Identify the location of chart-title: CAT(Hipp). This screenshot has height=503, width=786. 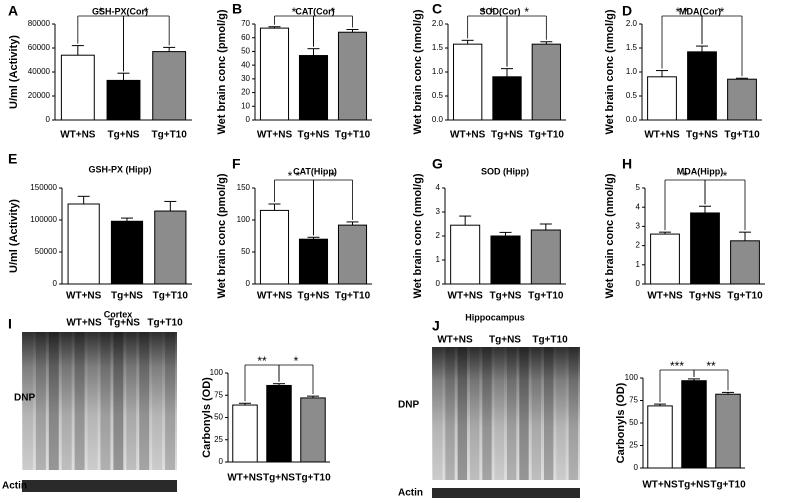
(315, 171).